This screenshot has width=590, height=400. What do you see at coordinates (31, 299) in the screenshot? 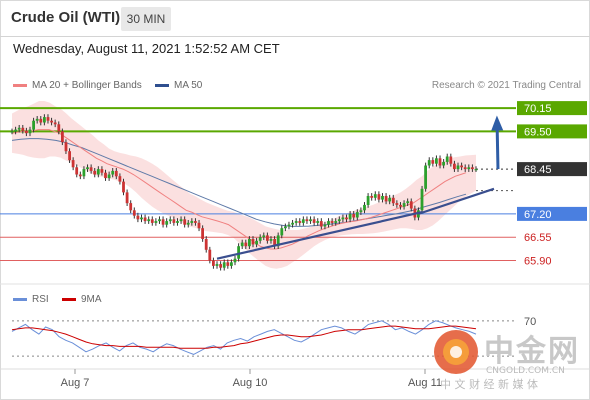
I see `legend-rsi: RSI` at bounding box center [31, 299].